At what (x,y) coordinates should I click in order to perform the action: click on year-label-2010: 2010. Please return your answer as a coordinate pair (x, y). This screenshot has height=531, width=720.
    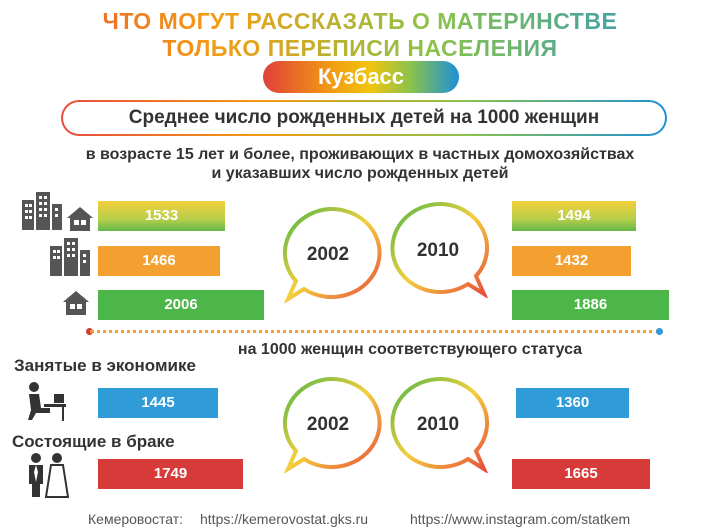
    Looking at the image, I should click on (438, 250).